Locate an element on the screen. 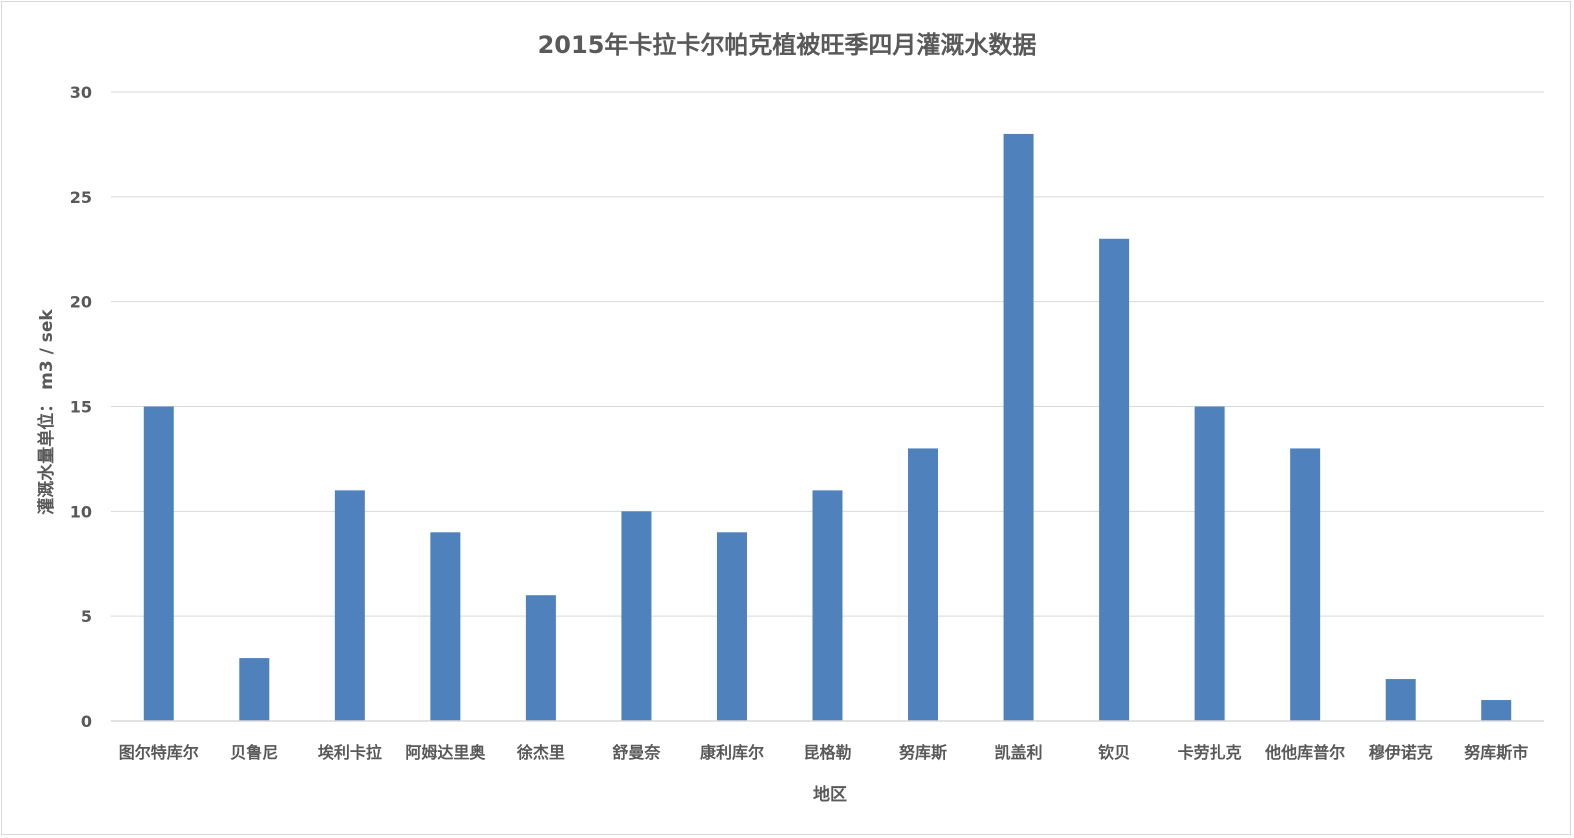 The image size is (1574, 838). y-tick-label: 5 is located at coordinates (86, 616).